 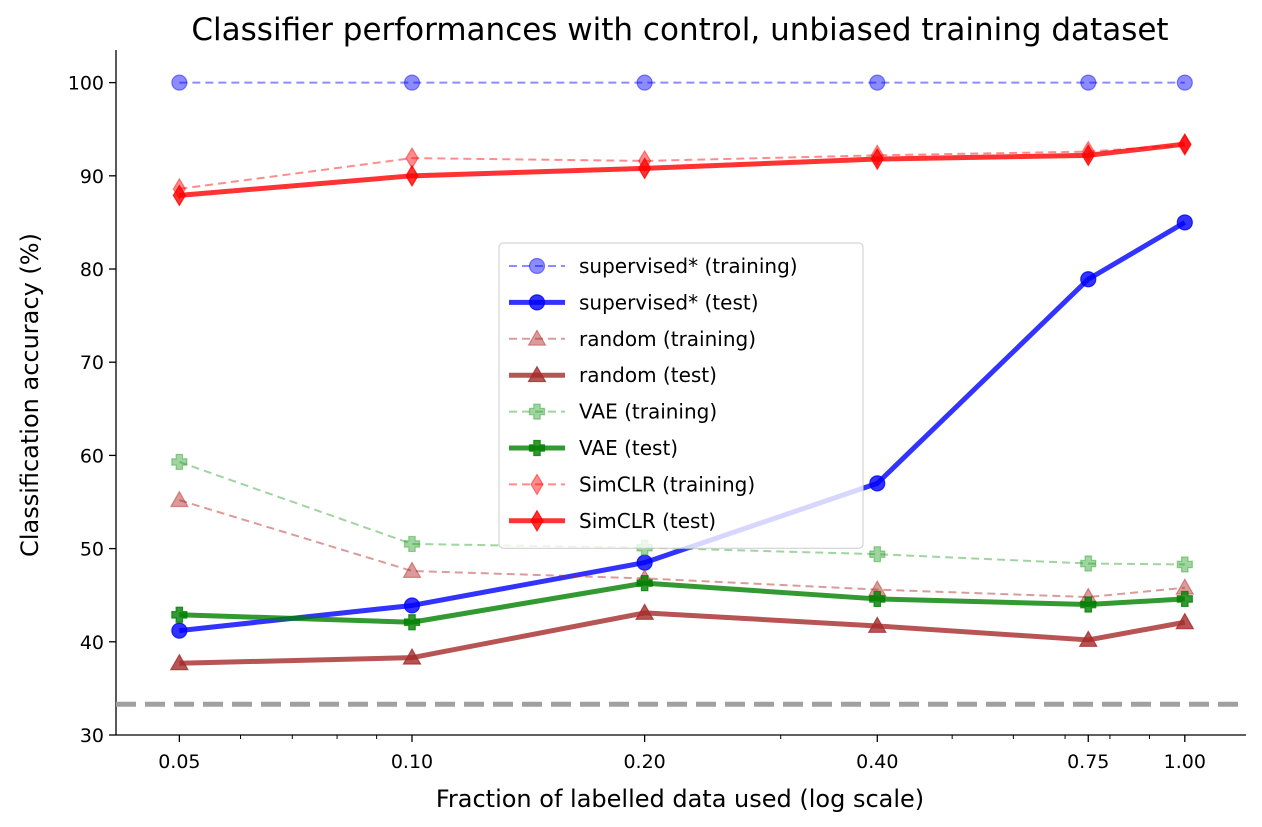 What do you see at coordinates (92, 456) in the screenshot?
I see `y-tick-label: 60` at bounding box center [92, 456].